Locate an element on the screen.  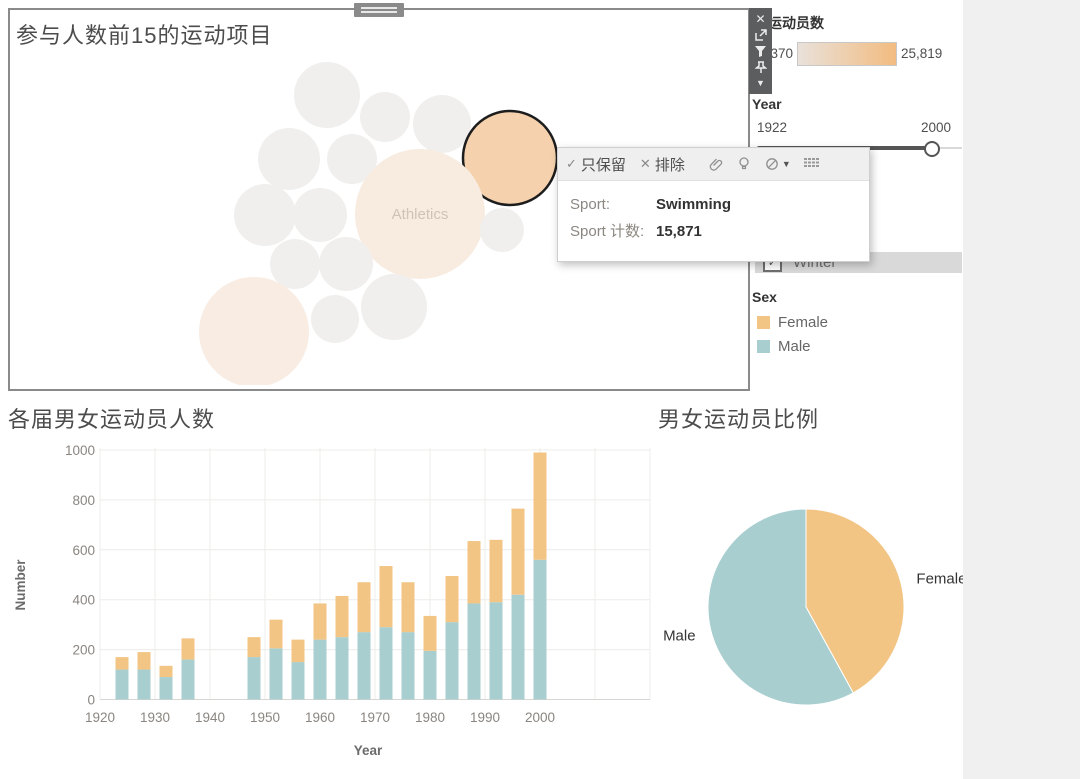
x-tick-label: 2000 is located at coordinates (540, 717).